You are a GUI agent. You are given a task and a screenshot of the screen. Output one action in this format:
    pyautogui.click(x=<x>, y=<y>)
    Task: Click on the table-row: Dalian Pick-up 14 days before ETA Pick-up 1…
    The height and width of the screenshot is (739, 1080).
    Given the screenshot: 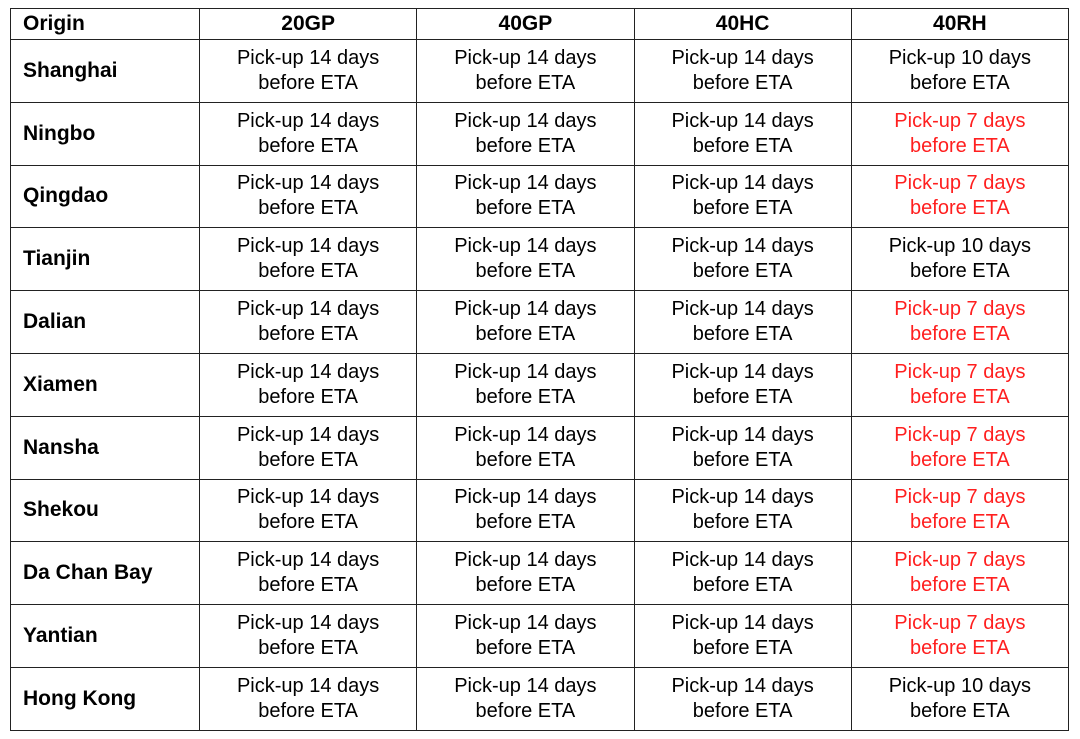 What is the action you would take?
    pyautogui.click(x=540, y=322)
    